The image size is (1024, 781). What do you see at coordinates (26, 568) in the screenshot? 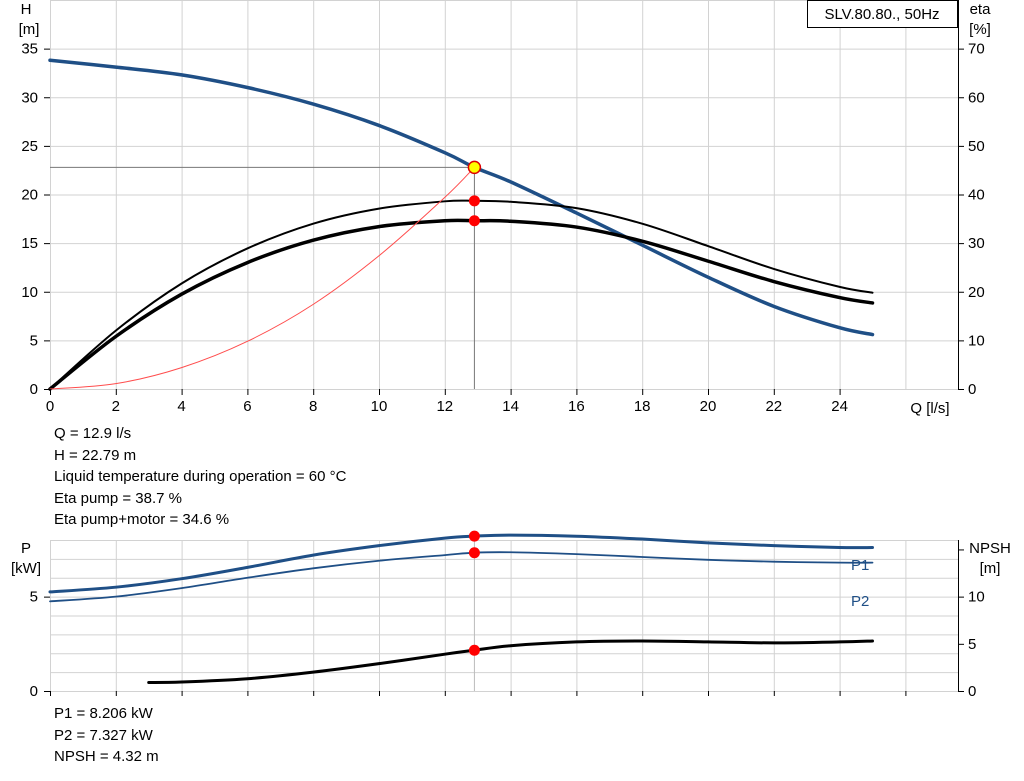
I see `bottom-left-axis-label-unit: [kW]` at bounding box center [26, 568].